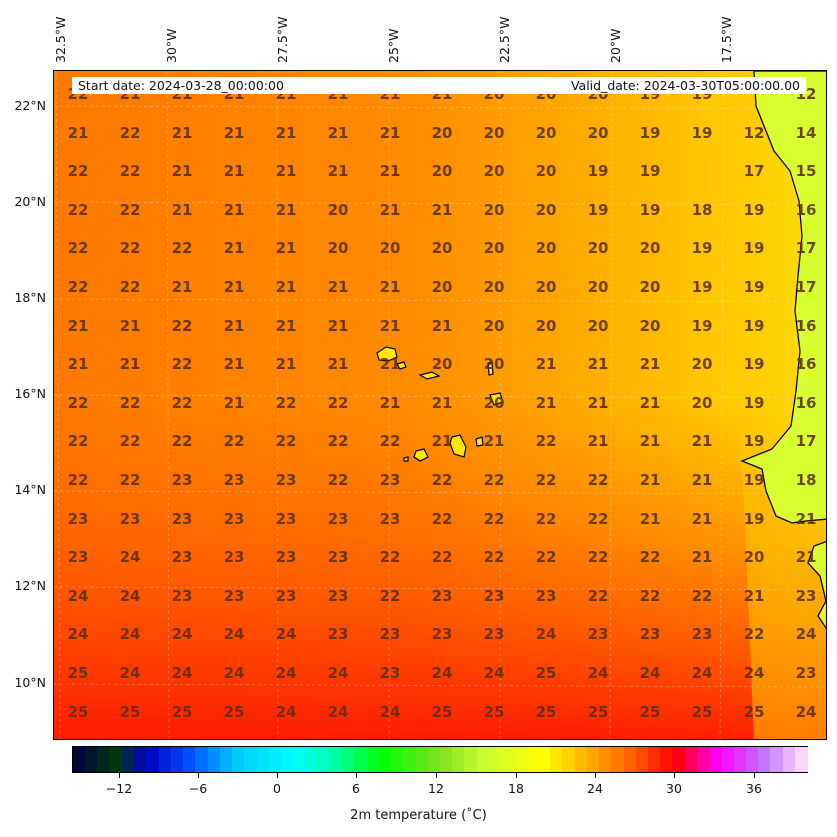 The image size is (837, 837). I want to click on lat-label: 16°N, so click(30, 393).